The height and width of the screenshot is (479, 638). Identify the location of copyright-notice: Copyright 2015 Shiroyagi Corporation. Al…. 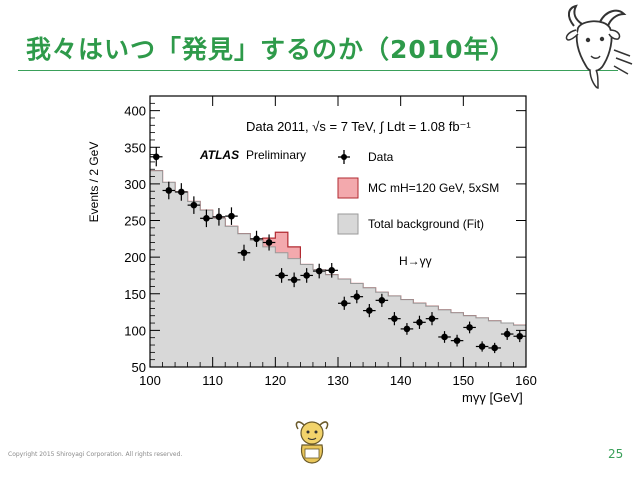
(95, 454).